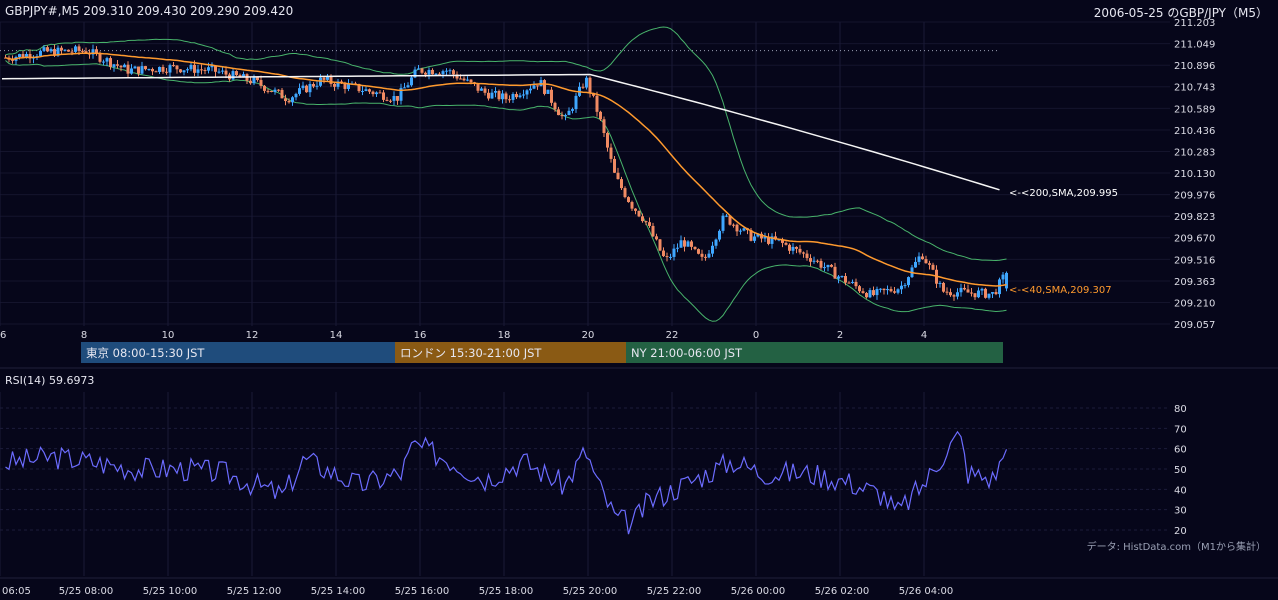  I want to click on rsi-tick-label: 20, so click(1180, 531).